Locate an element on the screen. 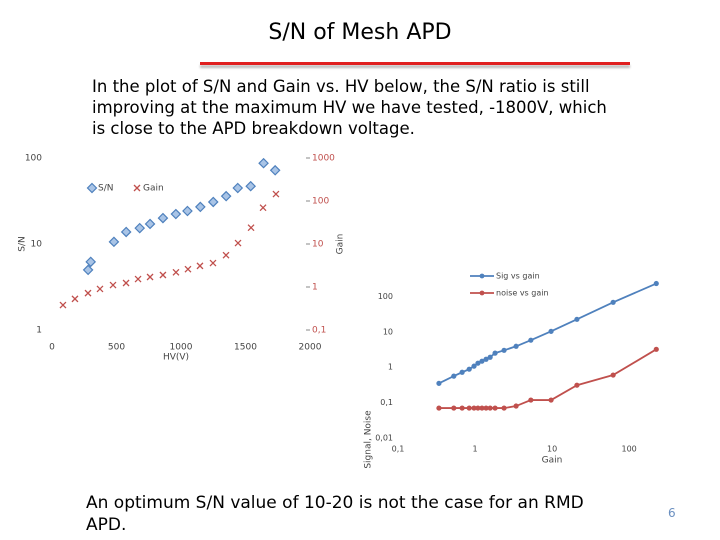 The height and width of the screenshot is (540, 720). x-tick-label: 0 is located at coordinates (52, 348).